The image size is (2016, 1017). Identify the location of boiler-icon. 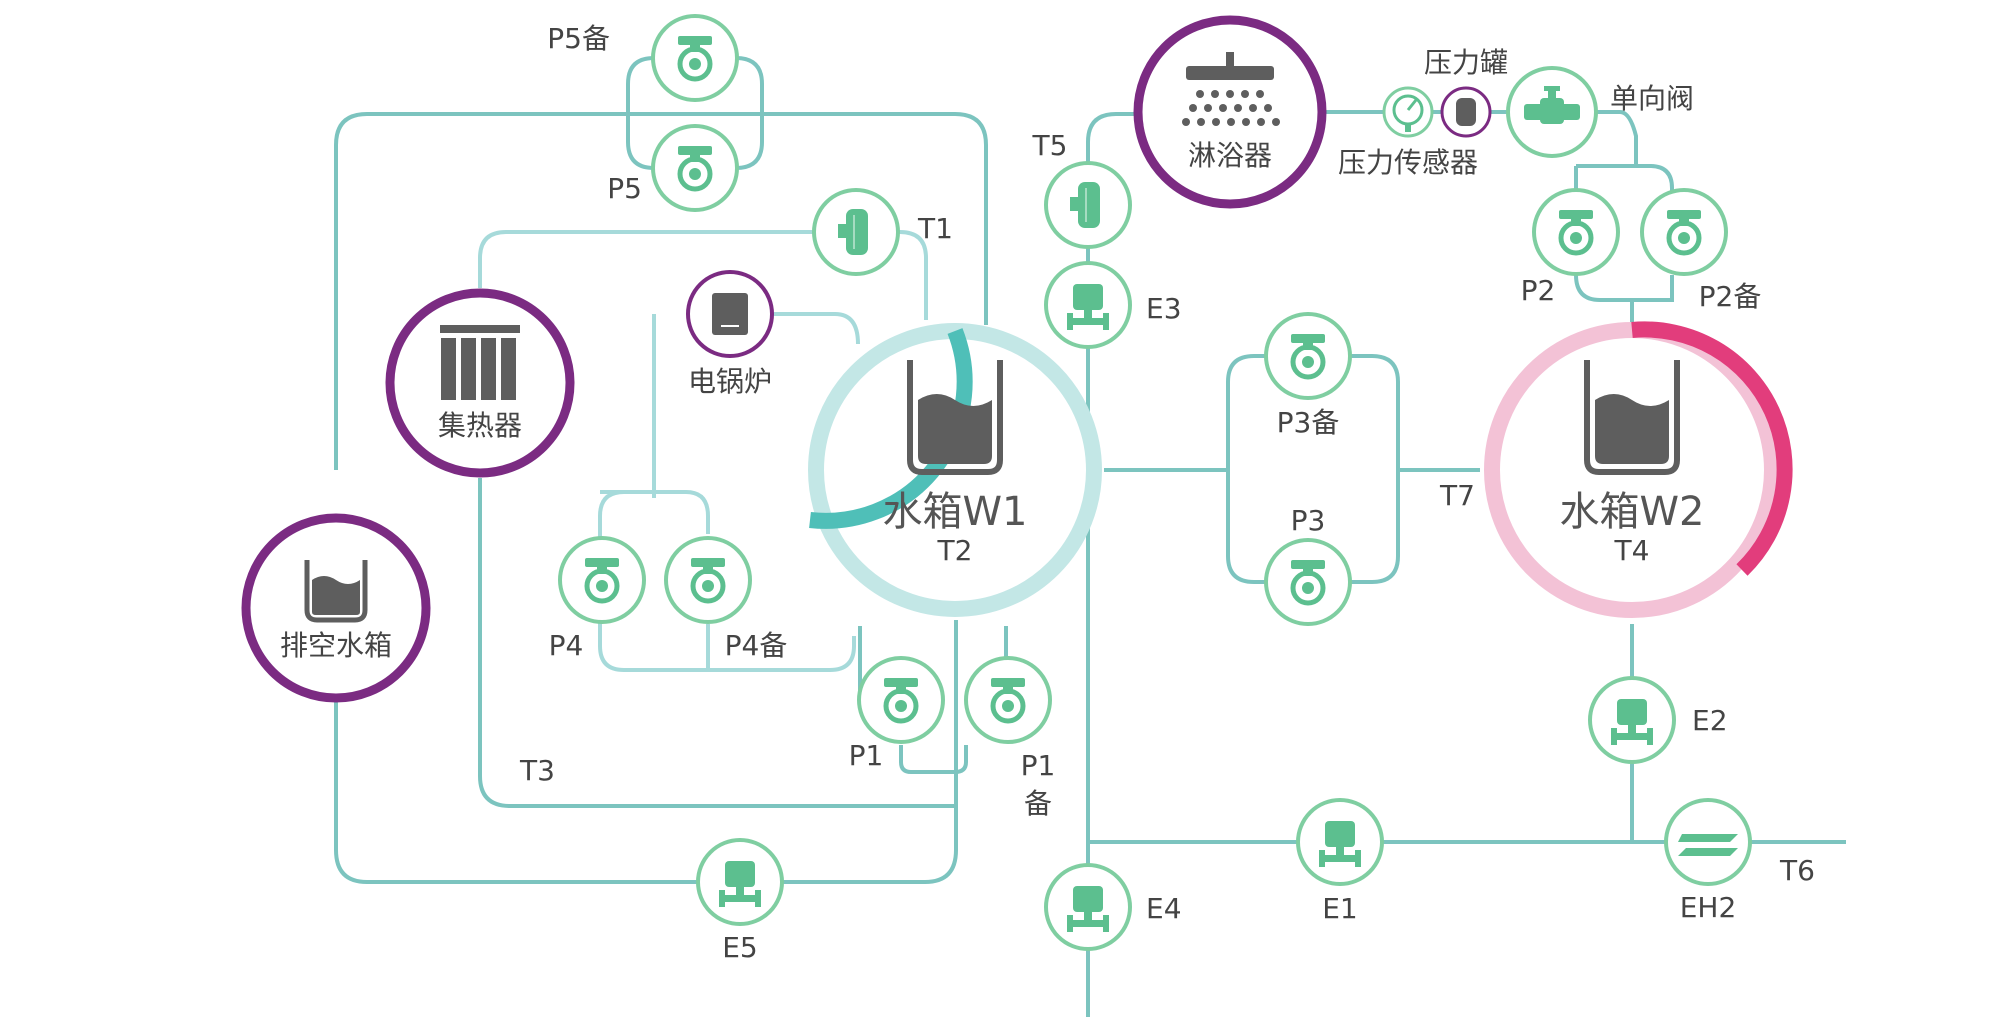
(730, 314).